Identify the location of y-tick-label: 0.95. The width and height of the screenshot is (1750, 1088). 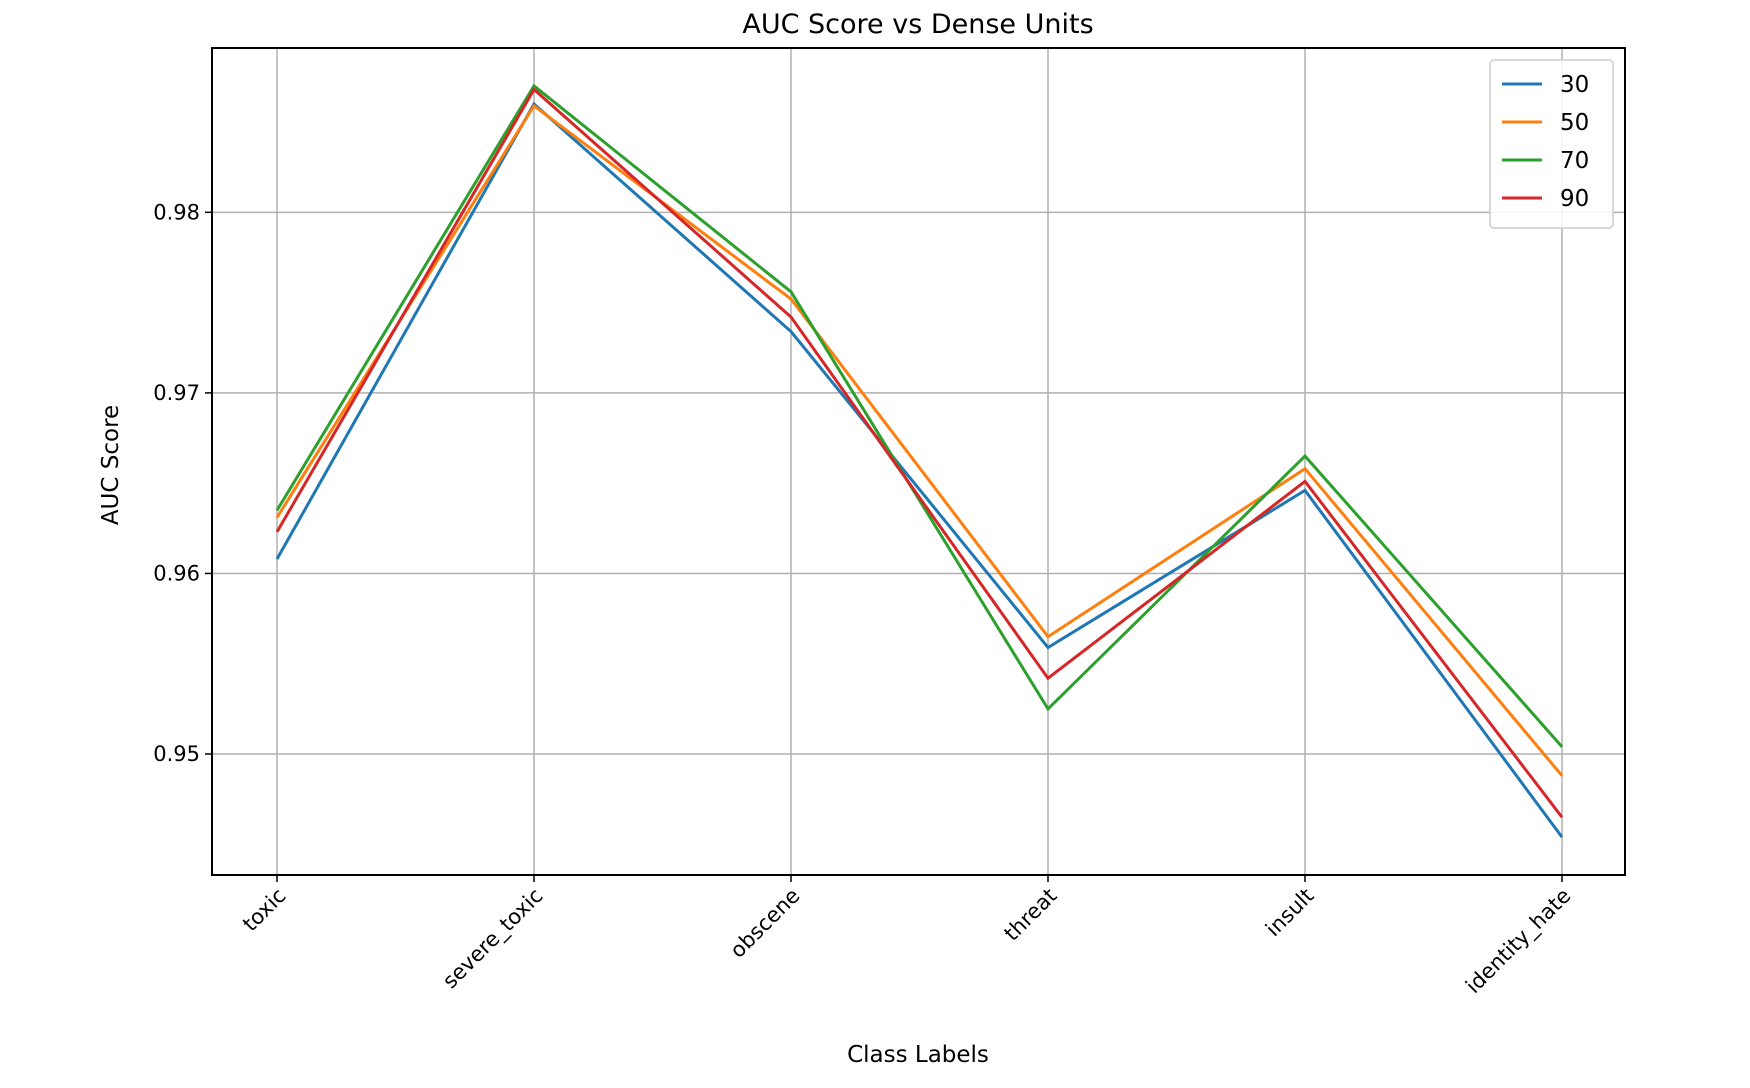
(176, 754).